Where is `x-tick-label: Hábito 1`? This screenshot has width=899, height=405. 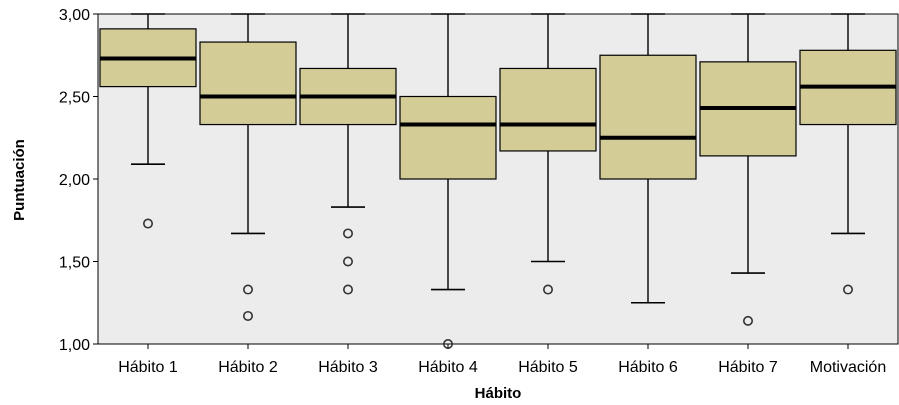 x-tick-label: Hábito 1 is located at coordinates (148, 367).